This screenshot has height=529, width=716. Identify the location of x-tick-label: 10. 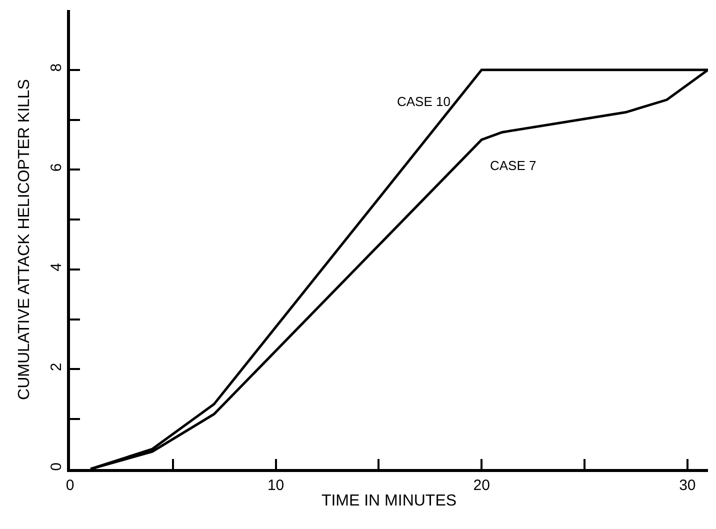
(275, 485).